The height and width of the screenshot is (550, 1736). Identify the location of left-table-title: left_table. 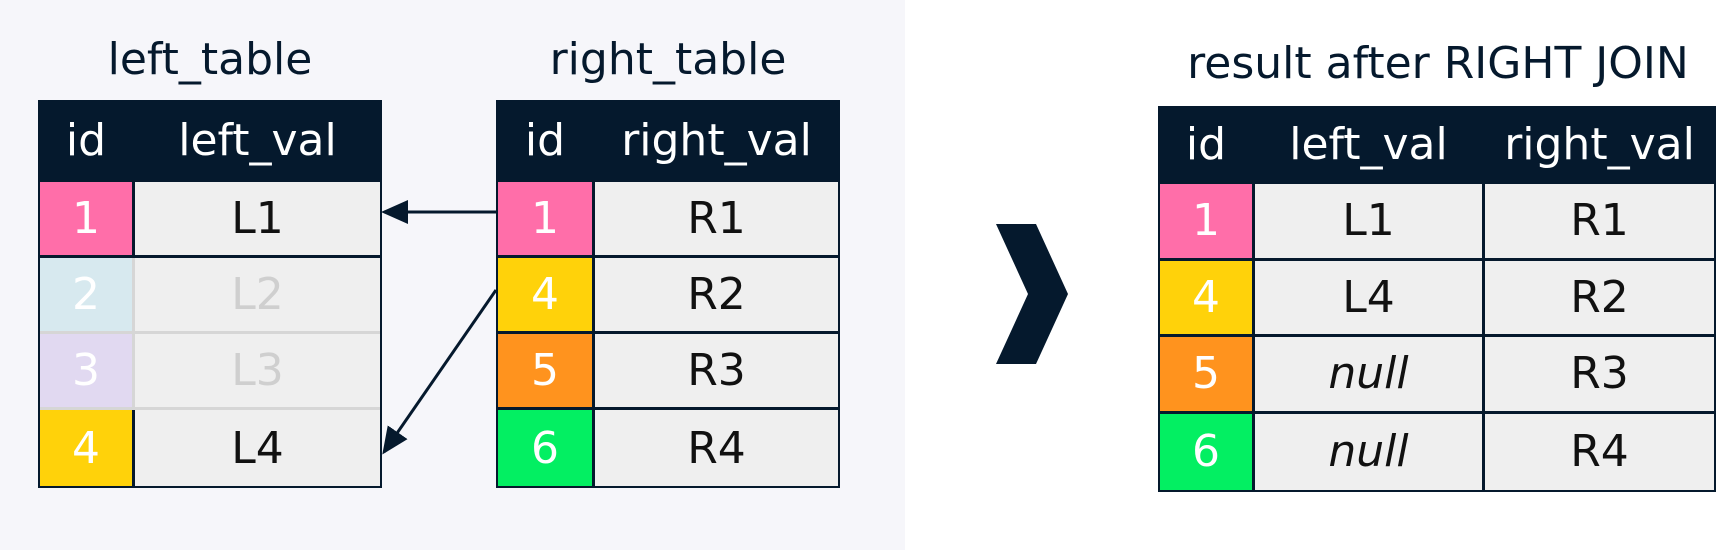
(210, 59).